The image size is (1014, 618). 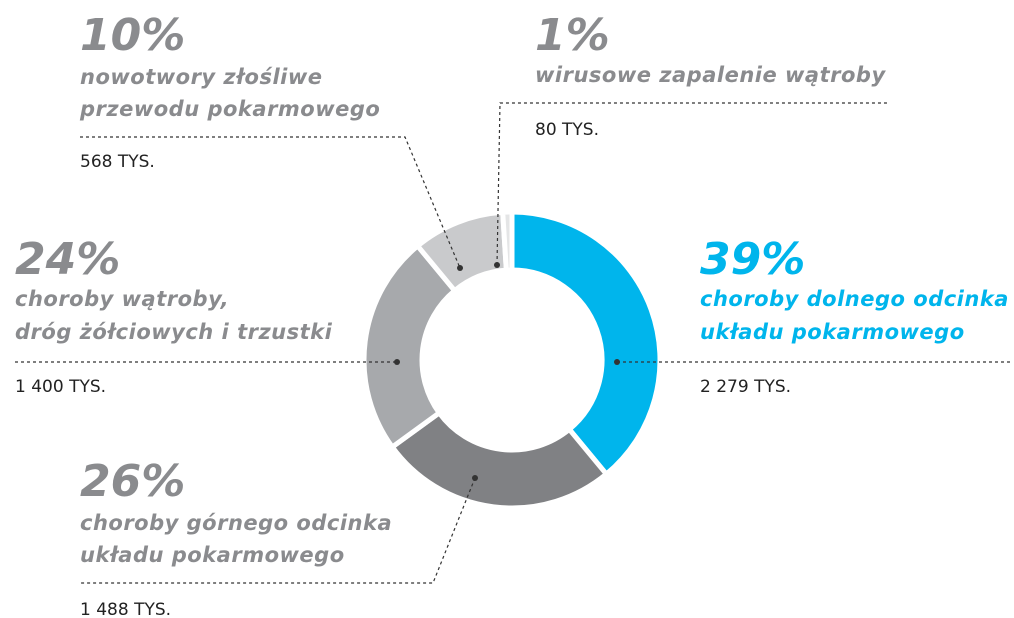 What do you see at coordinates (854, 299) in the screenshot?
I see `category-label: choroby dolnego odcinka` at bounding box center [854, 299].